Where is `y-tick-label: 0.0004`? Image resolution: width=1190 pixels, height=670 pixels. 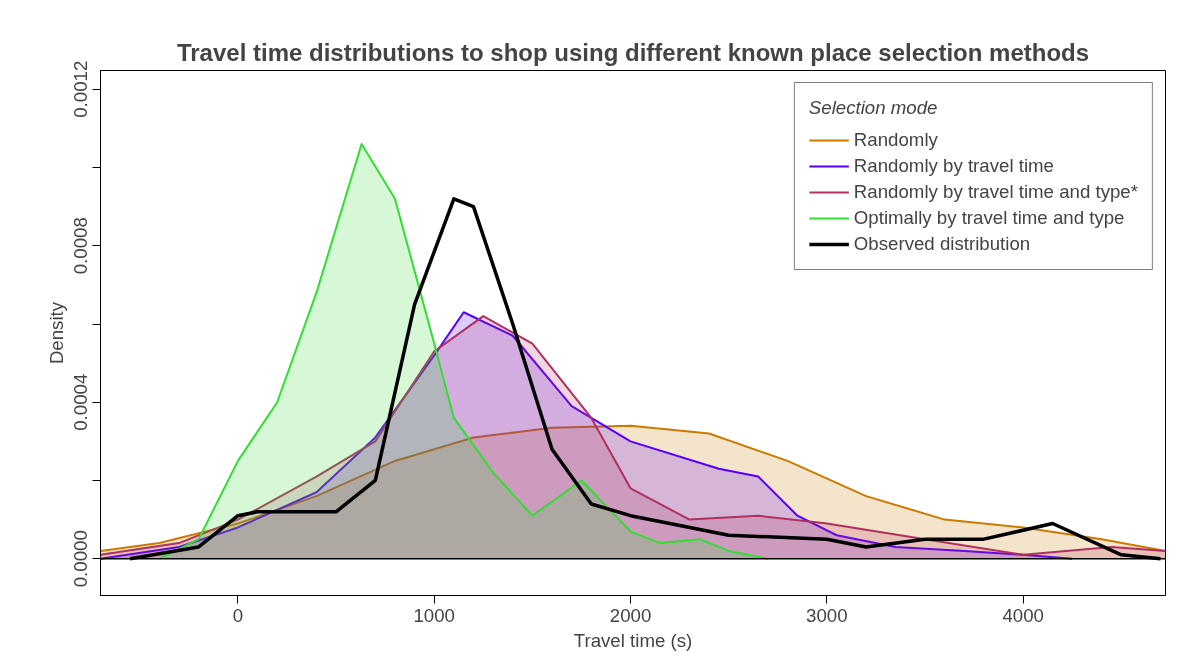
y-tick-label: 0.0004 is located at coordinates (81, 402).